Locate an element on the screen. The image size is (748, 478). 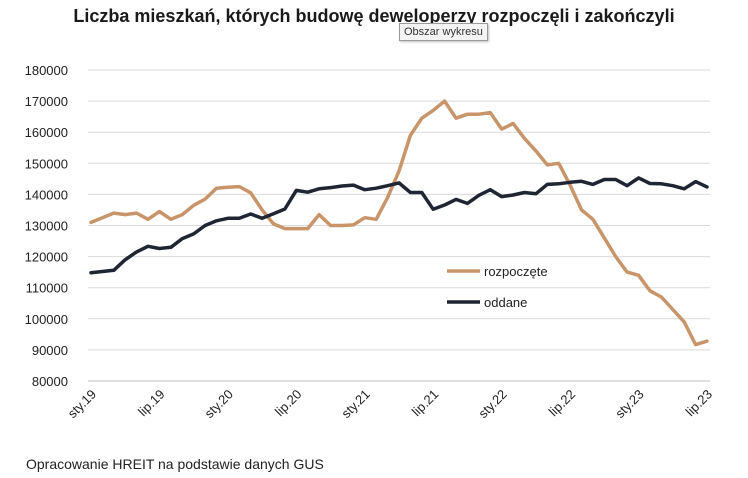
x-tick-label: sty.21 is located at coordinates (355, 404).